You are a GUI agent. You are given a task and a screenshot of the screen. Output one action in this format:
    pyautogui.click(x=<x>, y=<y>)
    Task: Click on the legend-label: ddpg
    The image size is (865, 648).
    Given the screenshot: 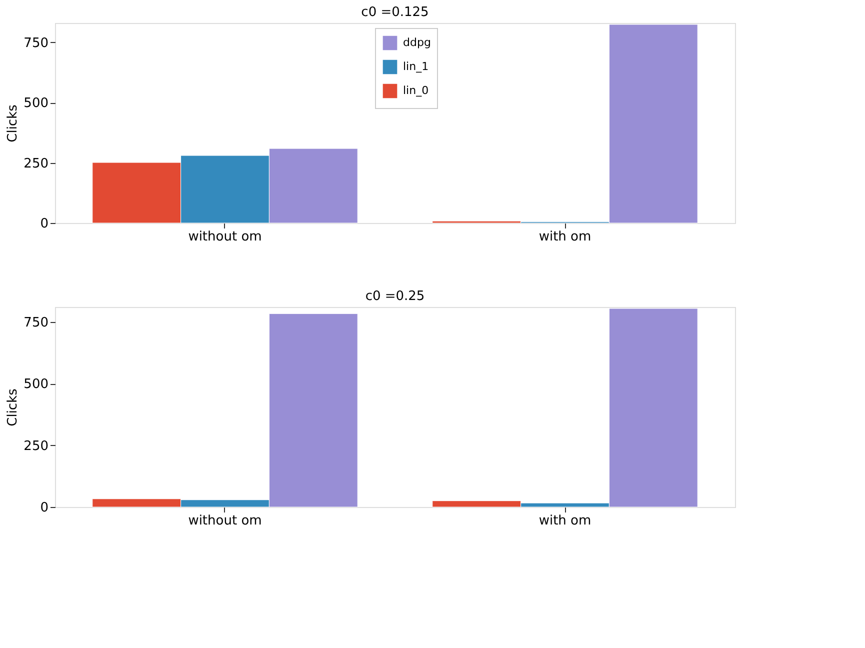 What is the action you would take?
    pyautogui.click(x=417, y=42)
    